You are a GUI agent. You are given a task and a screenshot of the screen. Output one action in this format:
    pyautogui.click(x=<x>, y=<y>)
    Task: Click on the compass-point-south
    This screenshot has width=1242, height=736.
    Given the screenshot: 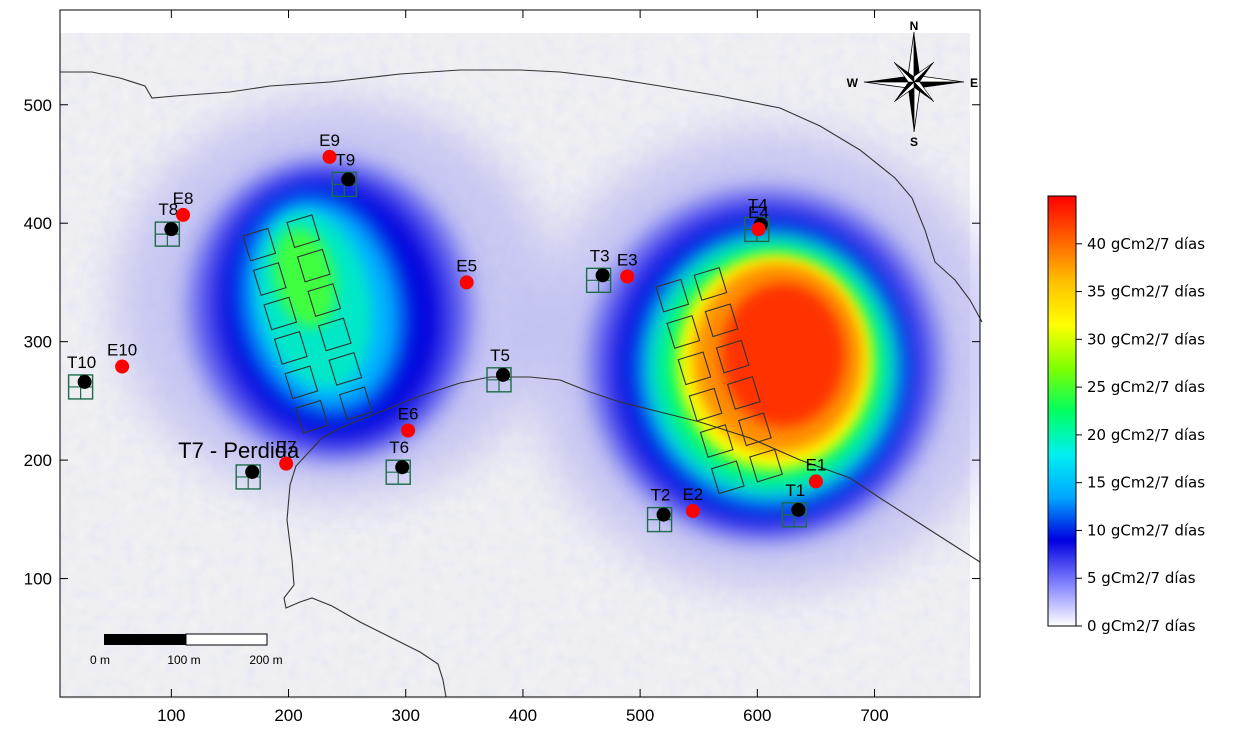 What is the action you would take?
    pyautogui.click(x=911, y=107)
    